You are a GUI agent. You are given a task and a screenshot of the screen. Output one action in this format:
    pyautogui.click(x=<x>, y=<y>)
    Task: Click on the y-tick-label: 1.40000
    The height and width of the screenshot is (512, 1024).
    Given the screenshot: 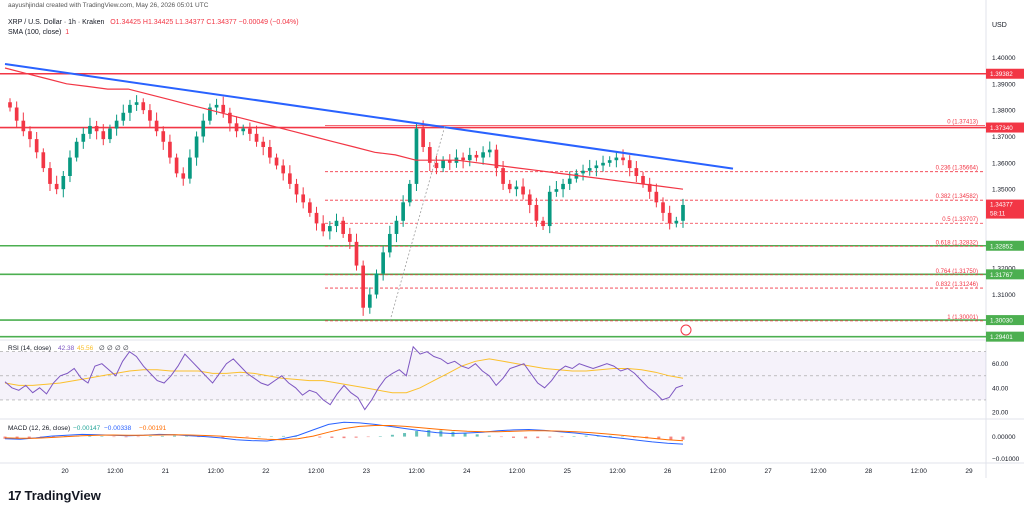 What is the action you would take?
    pyautogui.click(x=1004, y=58)
    